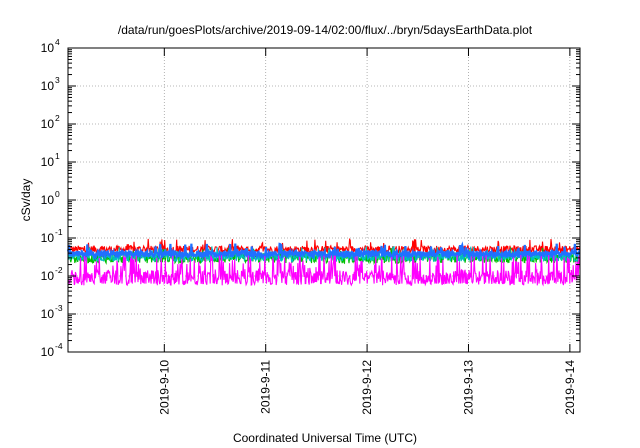 The image size is (640, 448). Describe the element at coordinates (468, 387) in the screenshot. I see `x-tick-label: 2019-9-13` at that location.